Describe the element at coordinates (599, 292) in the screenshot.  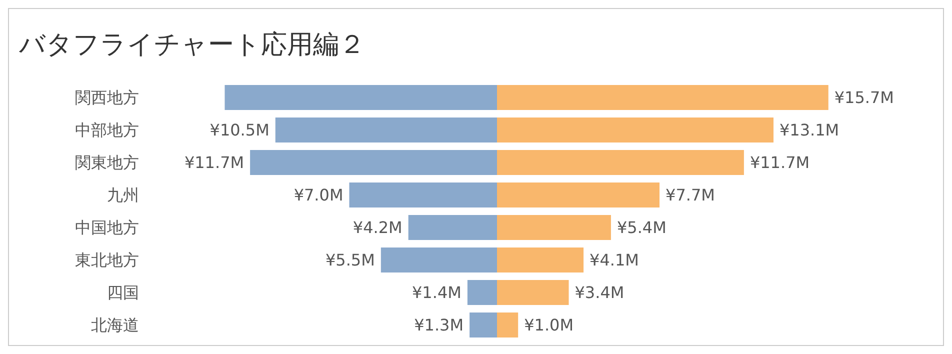
I see `data-label: ¥3.4M` at that location.